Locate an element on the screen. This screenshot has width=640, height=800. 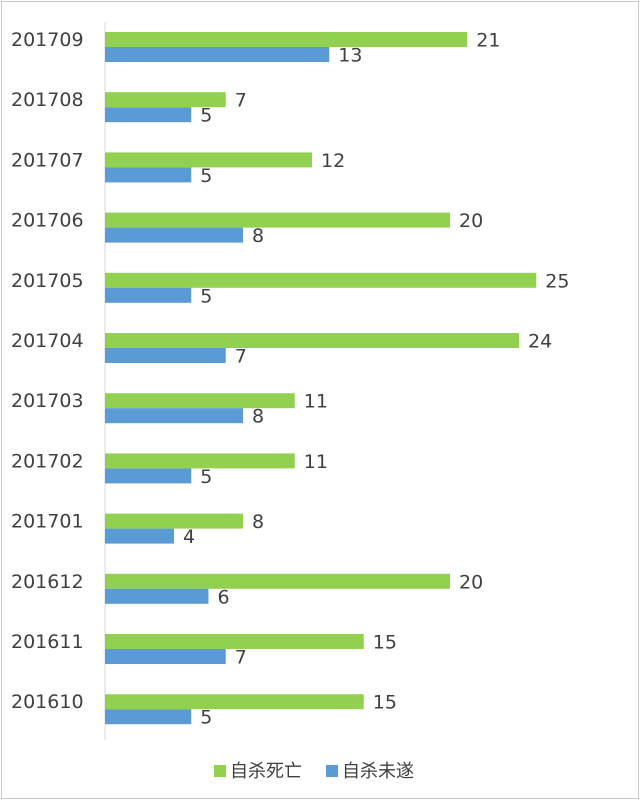
data-label: 13 is located at coordinates (350, 56).